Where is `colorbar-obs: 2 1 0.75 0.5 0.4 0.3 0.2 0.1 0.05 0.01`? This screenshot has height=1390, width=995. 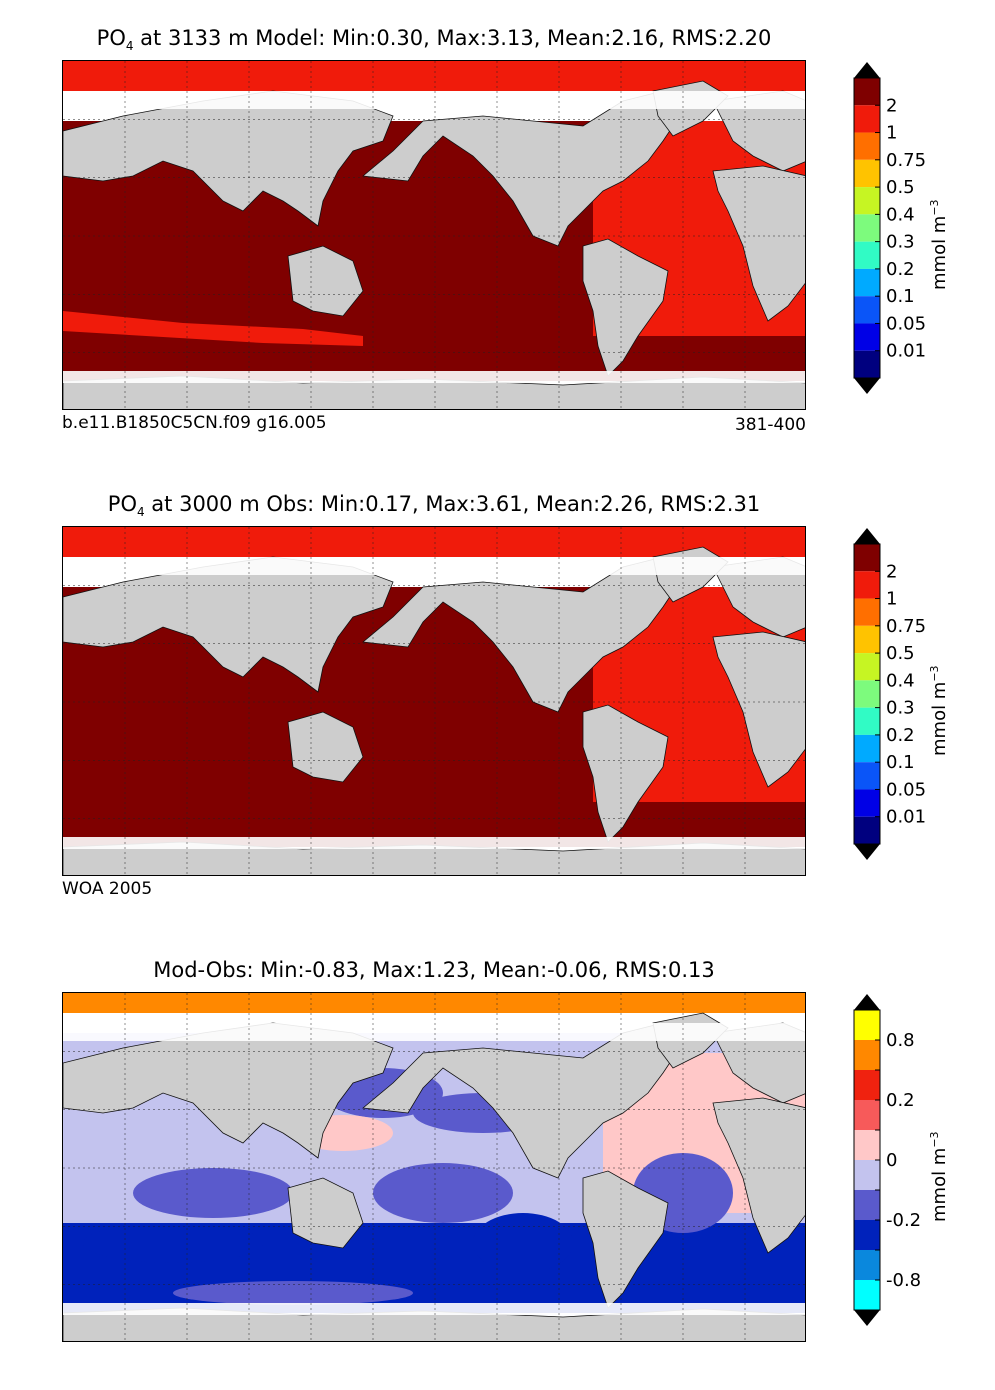 colorbar-obs: 2 1 0.75 0.5 0.4 0.3 0.2 0.1 0.05 0.01 is located at coordinates (910, 696).